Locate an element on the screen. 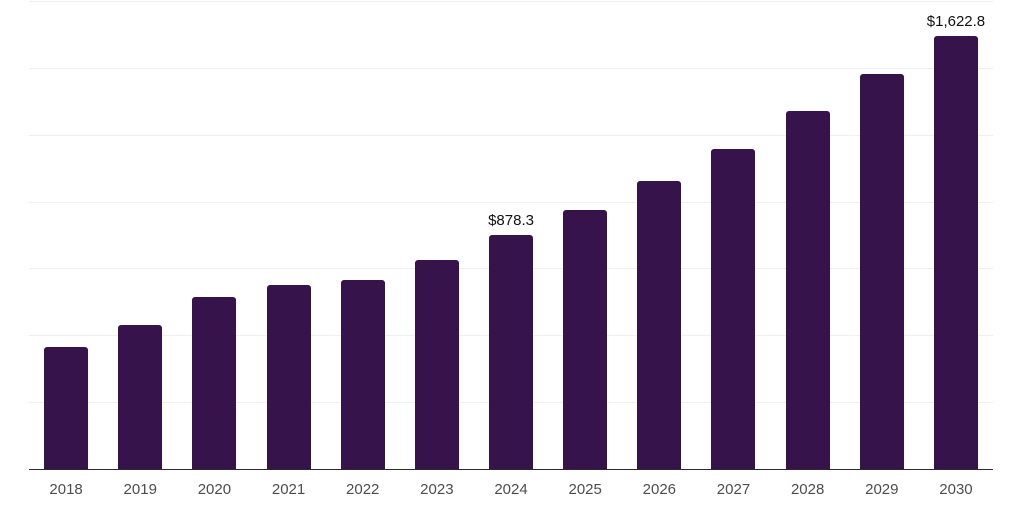 The width and height of the screenshot is (1024, 512). bar-column-2030: $1,622.8 is located at coordinates (956, 235).